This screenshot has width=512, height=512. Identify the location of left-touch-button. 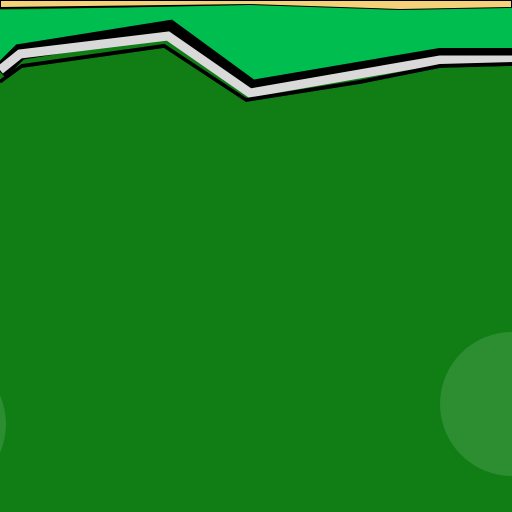
(3, 424).